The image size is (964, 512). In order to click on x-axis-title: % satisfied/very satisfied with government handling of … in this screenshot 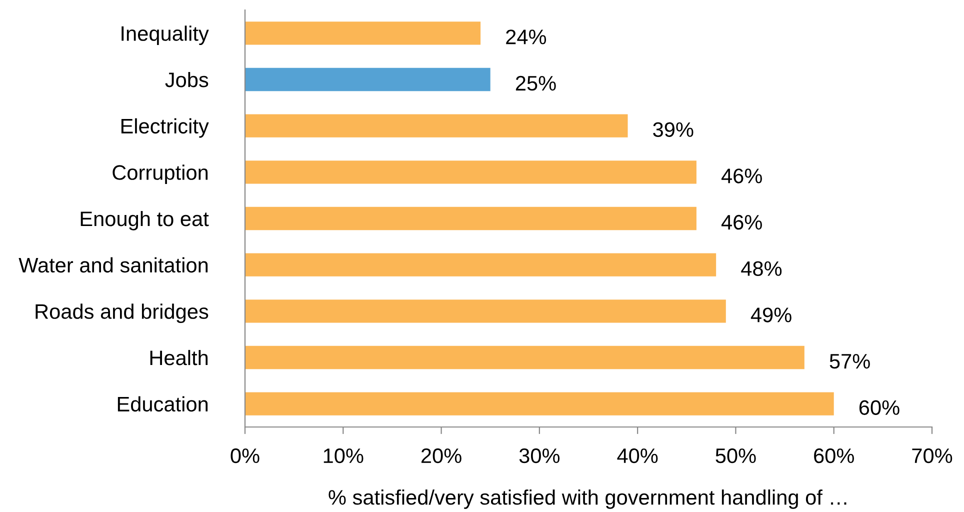, I will do `click(587, 499)`.